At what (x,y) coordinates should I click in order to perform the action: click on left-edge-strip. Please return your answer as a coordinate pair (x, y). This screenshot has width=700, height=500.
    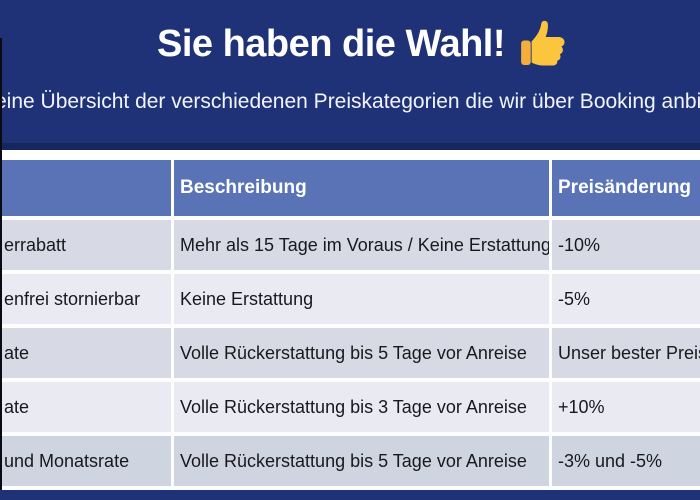
    Looking at the image, I should click on (1, 264).